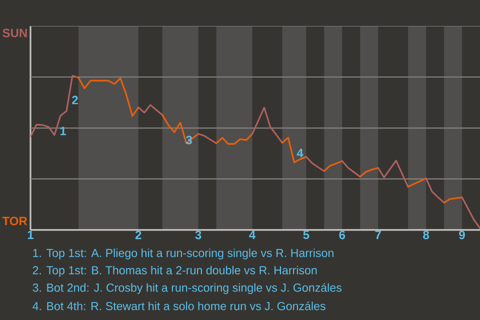 The image size is (480, 320). What do you see at coordinates (252, 234) in the screenshot?
I see `x-tick-label: 4` at bounding box center [252, 234].